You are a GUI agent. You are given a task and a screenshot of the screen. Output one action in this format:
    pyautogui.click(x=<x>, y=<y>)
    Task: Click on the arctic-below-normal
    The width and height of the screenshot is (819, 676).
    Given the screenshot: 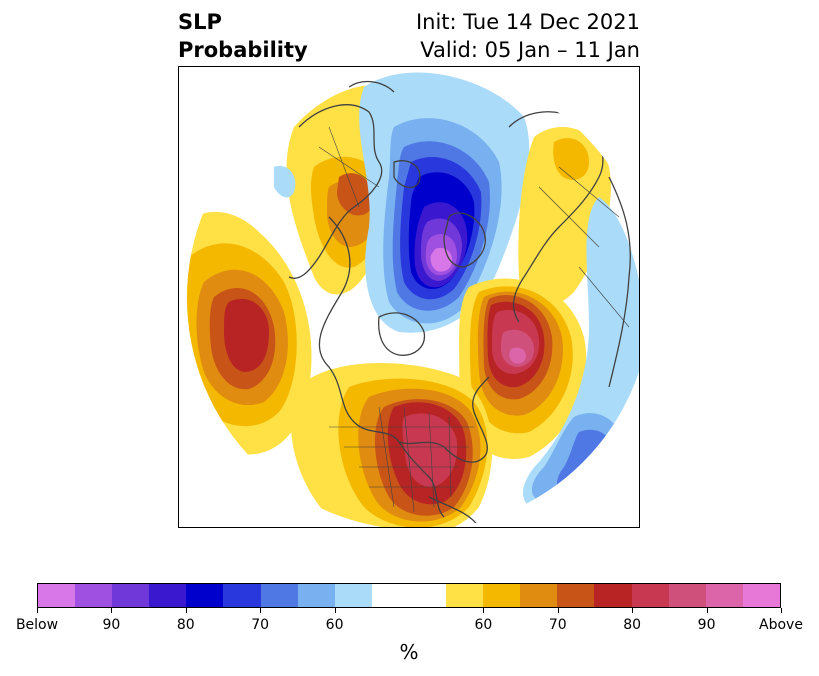 What is the action you would take?
    pyautogui.click(x=444, y=202)
    